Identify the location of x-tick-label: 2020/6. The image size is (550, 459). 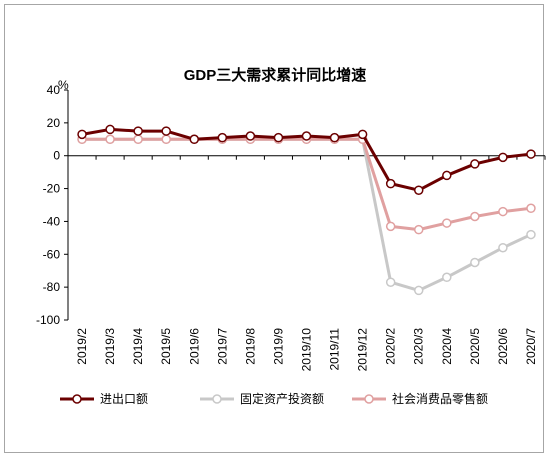
(503, 346).